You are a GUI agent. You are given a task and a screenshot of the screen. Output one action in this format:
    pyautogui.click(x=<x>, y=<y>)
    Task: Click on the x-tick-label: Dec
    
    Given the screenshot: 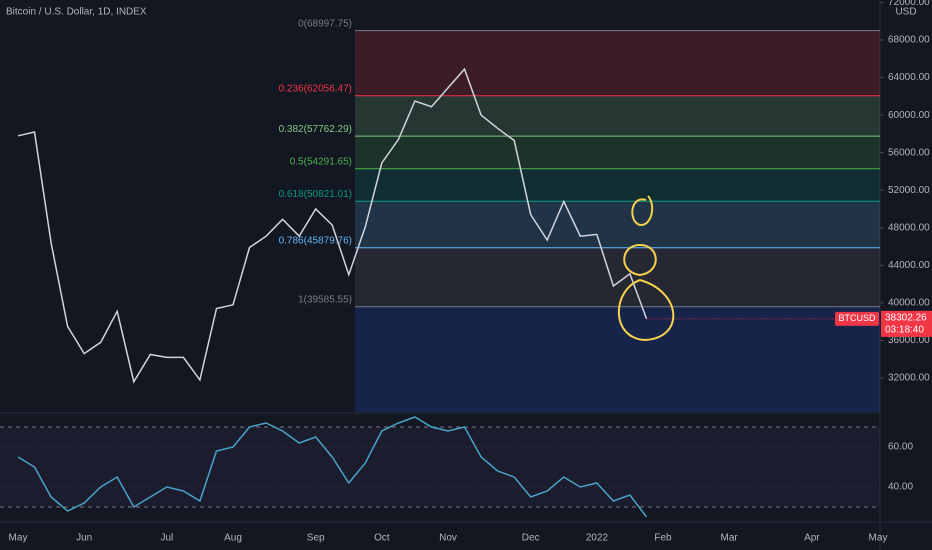 What is the action you would take?
    pyautogui.click(x=531, y=538)
    